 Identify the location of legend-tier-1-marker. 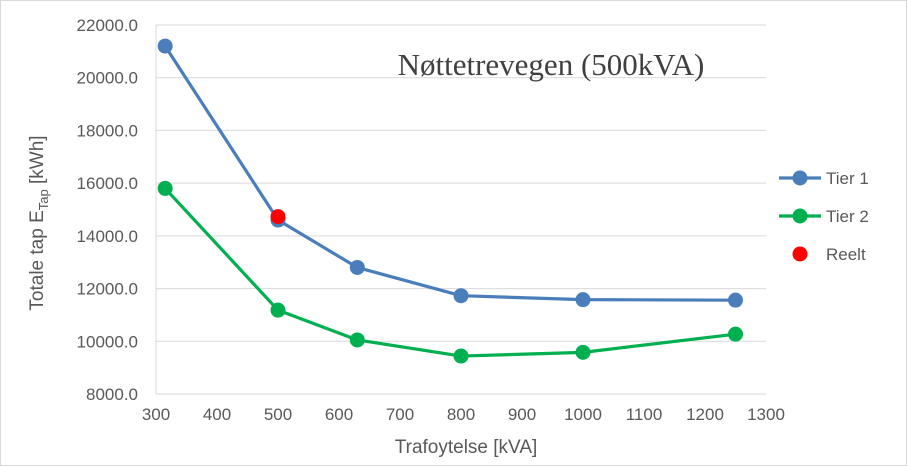
(800, 178).